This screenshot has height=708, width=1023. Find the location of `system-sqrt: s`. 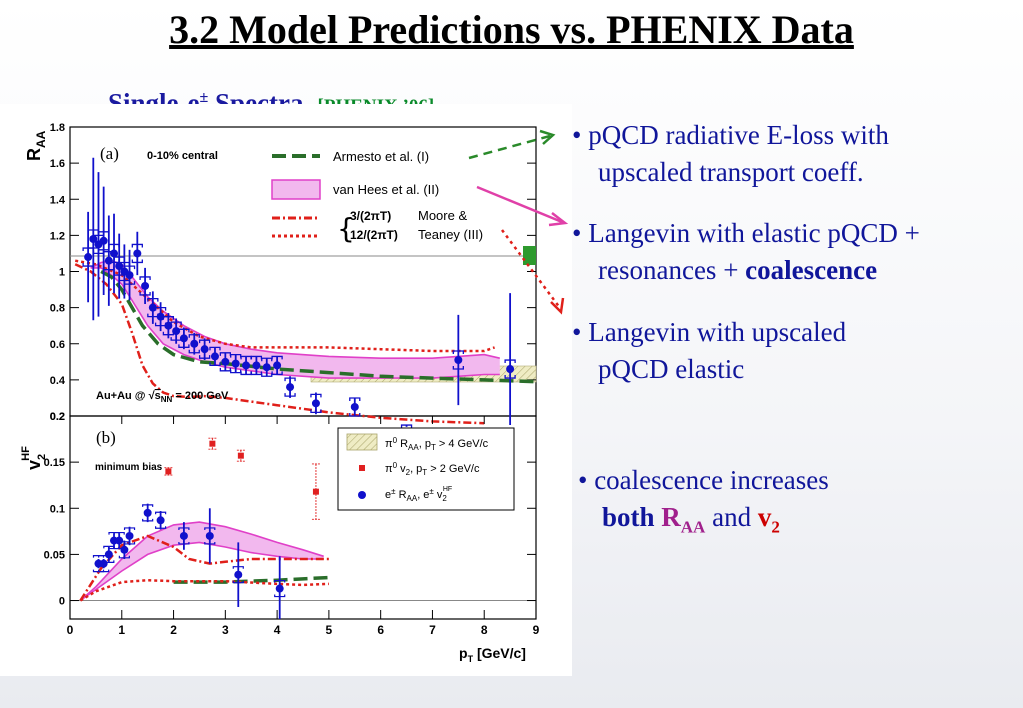

system-sqrt: s is located at coordinates (158, 396).